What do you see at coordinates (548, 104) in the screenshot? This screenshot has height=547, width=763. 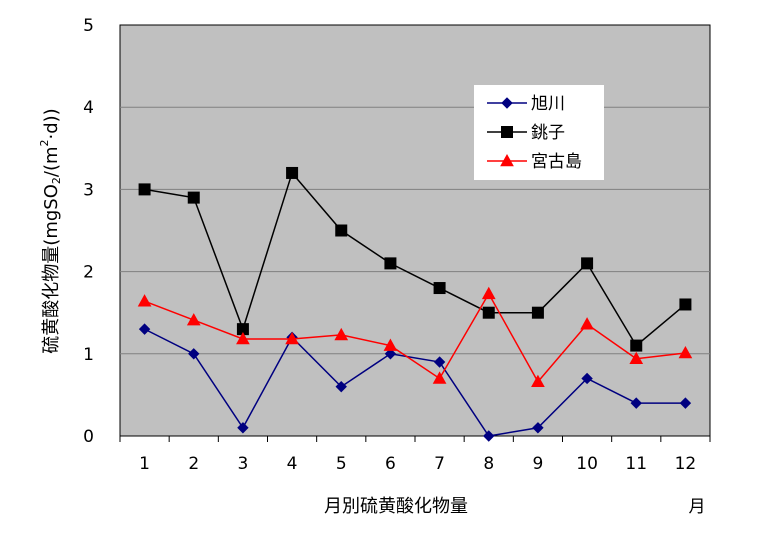 I see `legend-label: 旭川` at bounding box center [548, 104].